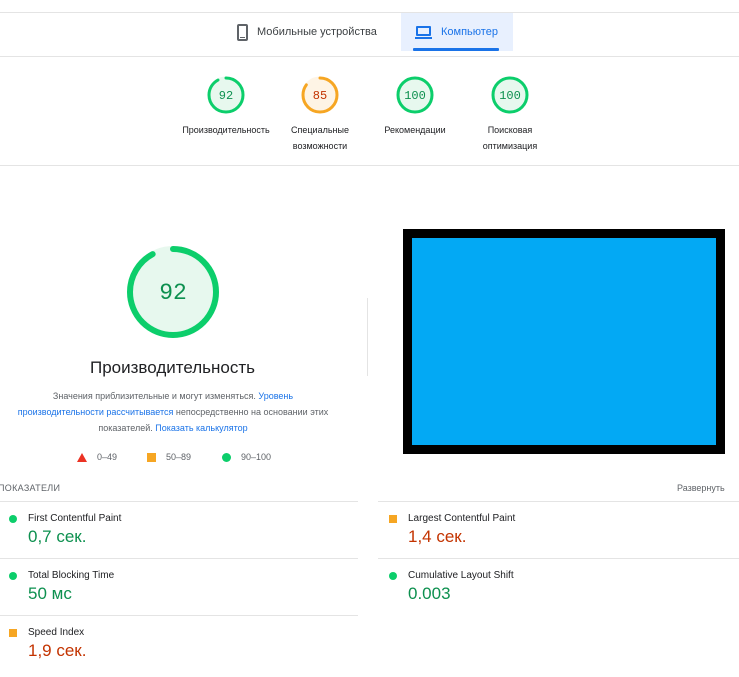 Image resolution: width=739 pixels, height=677 pixels. I want to click on metric-name: First Contentful Paint, so click(75, 518).